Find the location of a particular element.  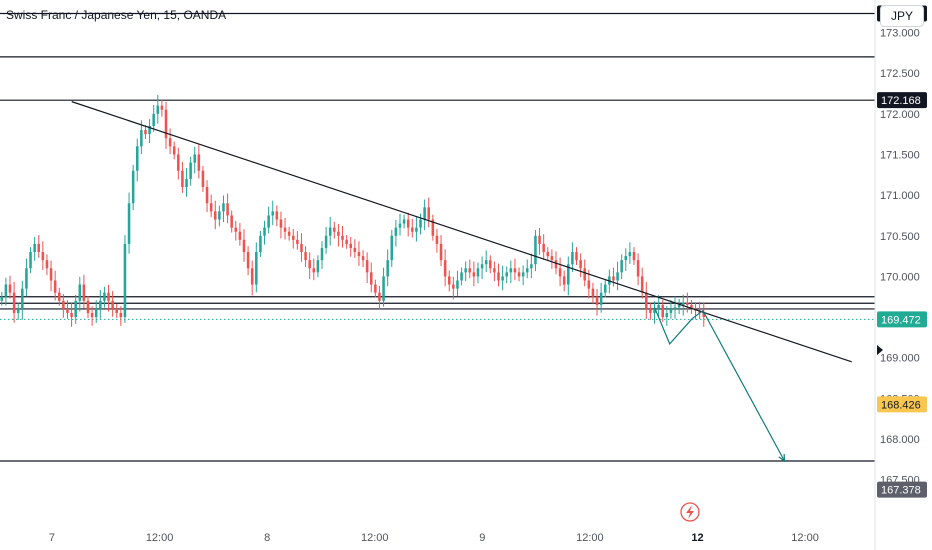

price-tag-label: 167.378 is located at coordinates (901, 491).